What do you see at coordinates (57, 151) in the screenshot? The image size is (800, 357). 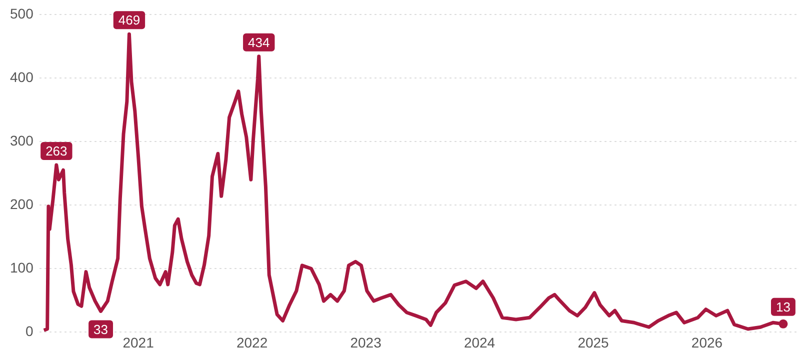 I see `data-label: 263` at bounding box center [57, 151].